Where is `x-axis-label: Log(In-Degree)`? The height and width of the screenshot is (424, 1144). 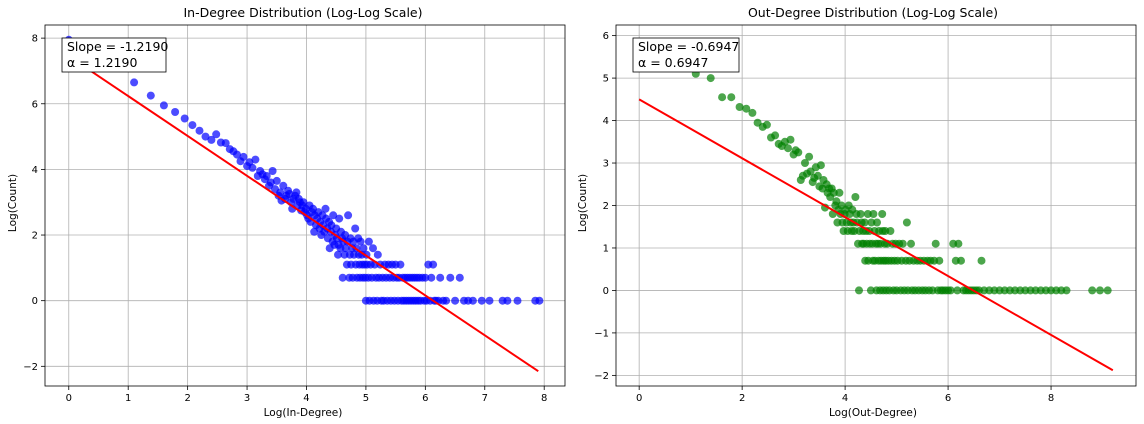 x-axis-label: Log(In-Degree) is located at coordinates (303, 413).